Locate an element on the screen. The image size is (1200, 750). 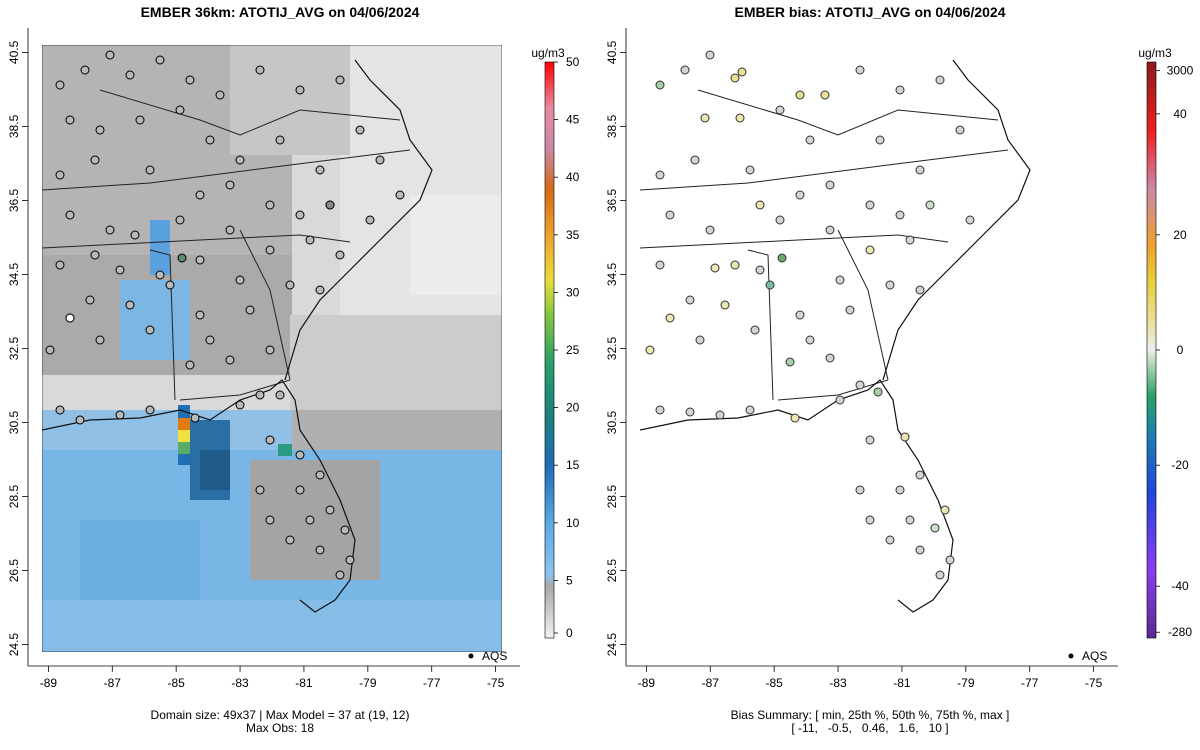
left-colorbar-tick-label: 20 is located at coordinates (573, 408).